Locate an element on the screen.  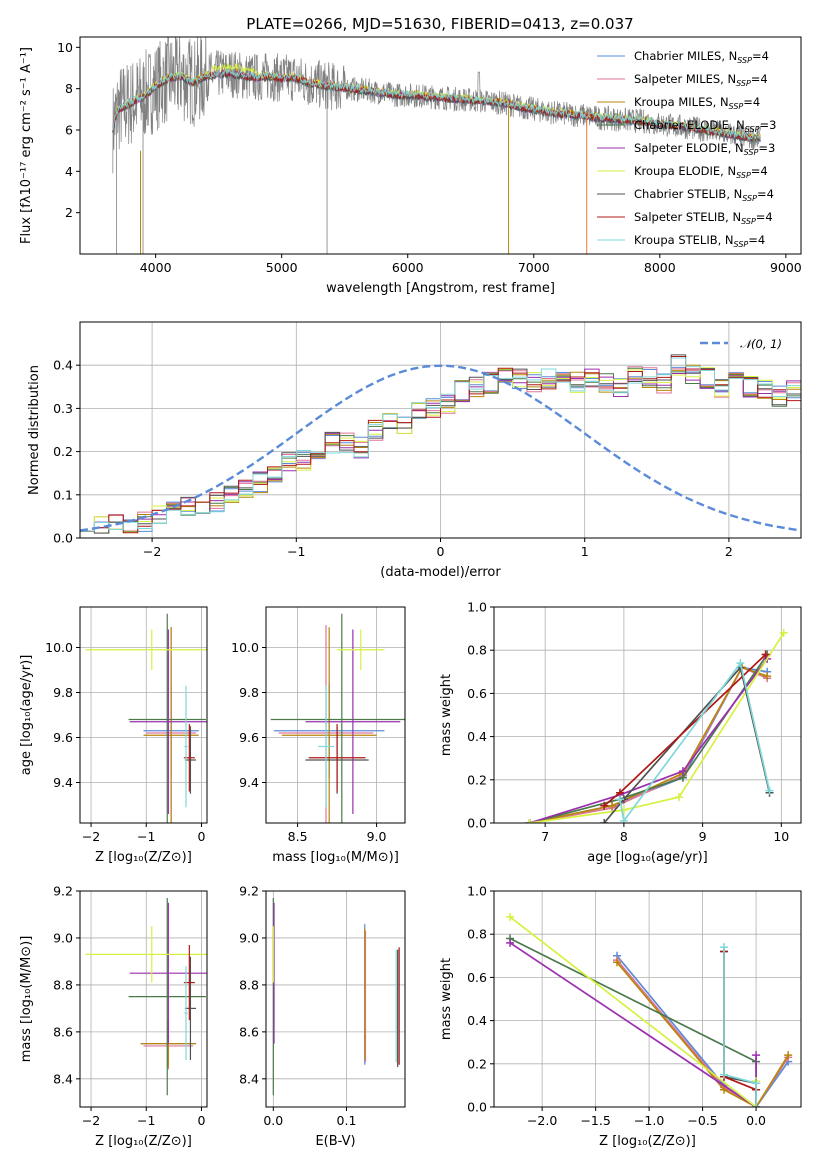
y-tick-label: 4 is located at coordinates (69, 171).